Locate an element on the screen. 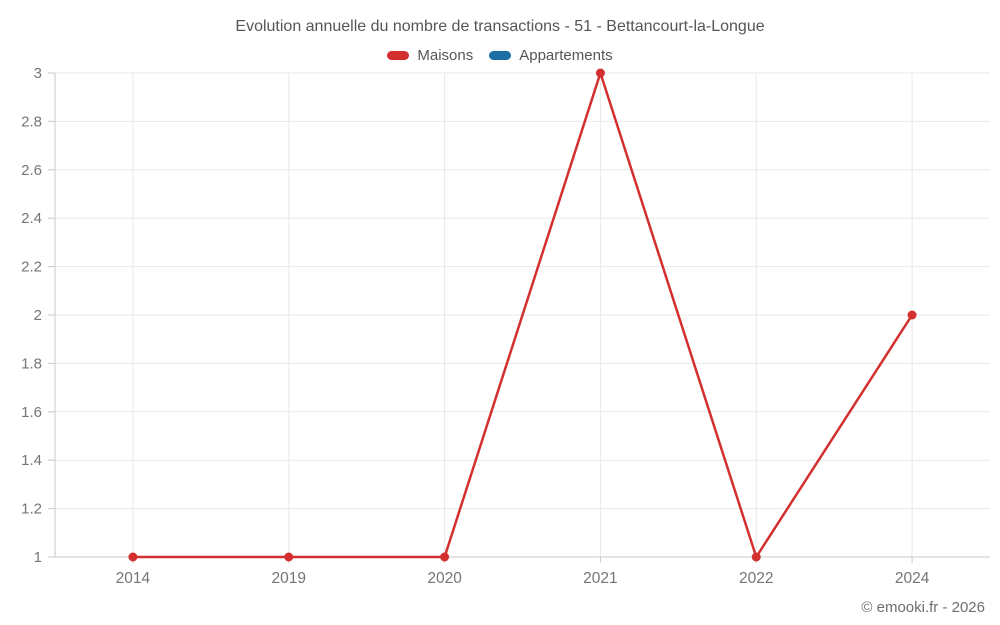  y-tick-label: 2 is located at coordinates (38, 315).